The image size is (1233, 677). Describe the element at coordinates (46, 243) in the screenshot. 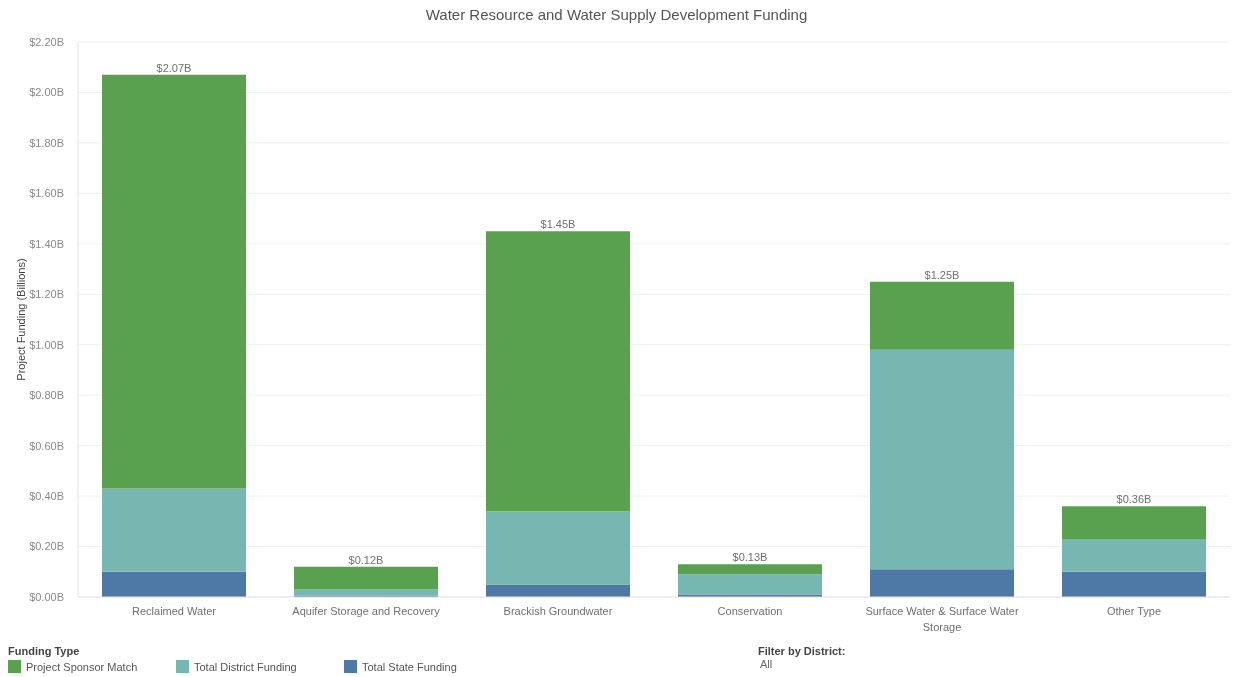

I see `y-tick-label: $1.40B` at that location.